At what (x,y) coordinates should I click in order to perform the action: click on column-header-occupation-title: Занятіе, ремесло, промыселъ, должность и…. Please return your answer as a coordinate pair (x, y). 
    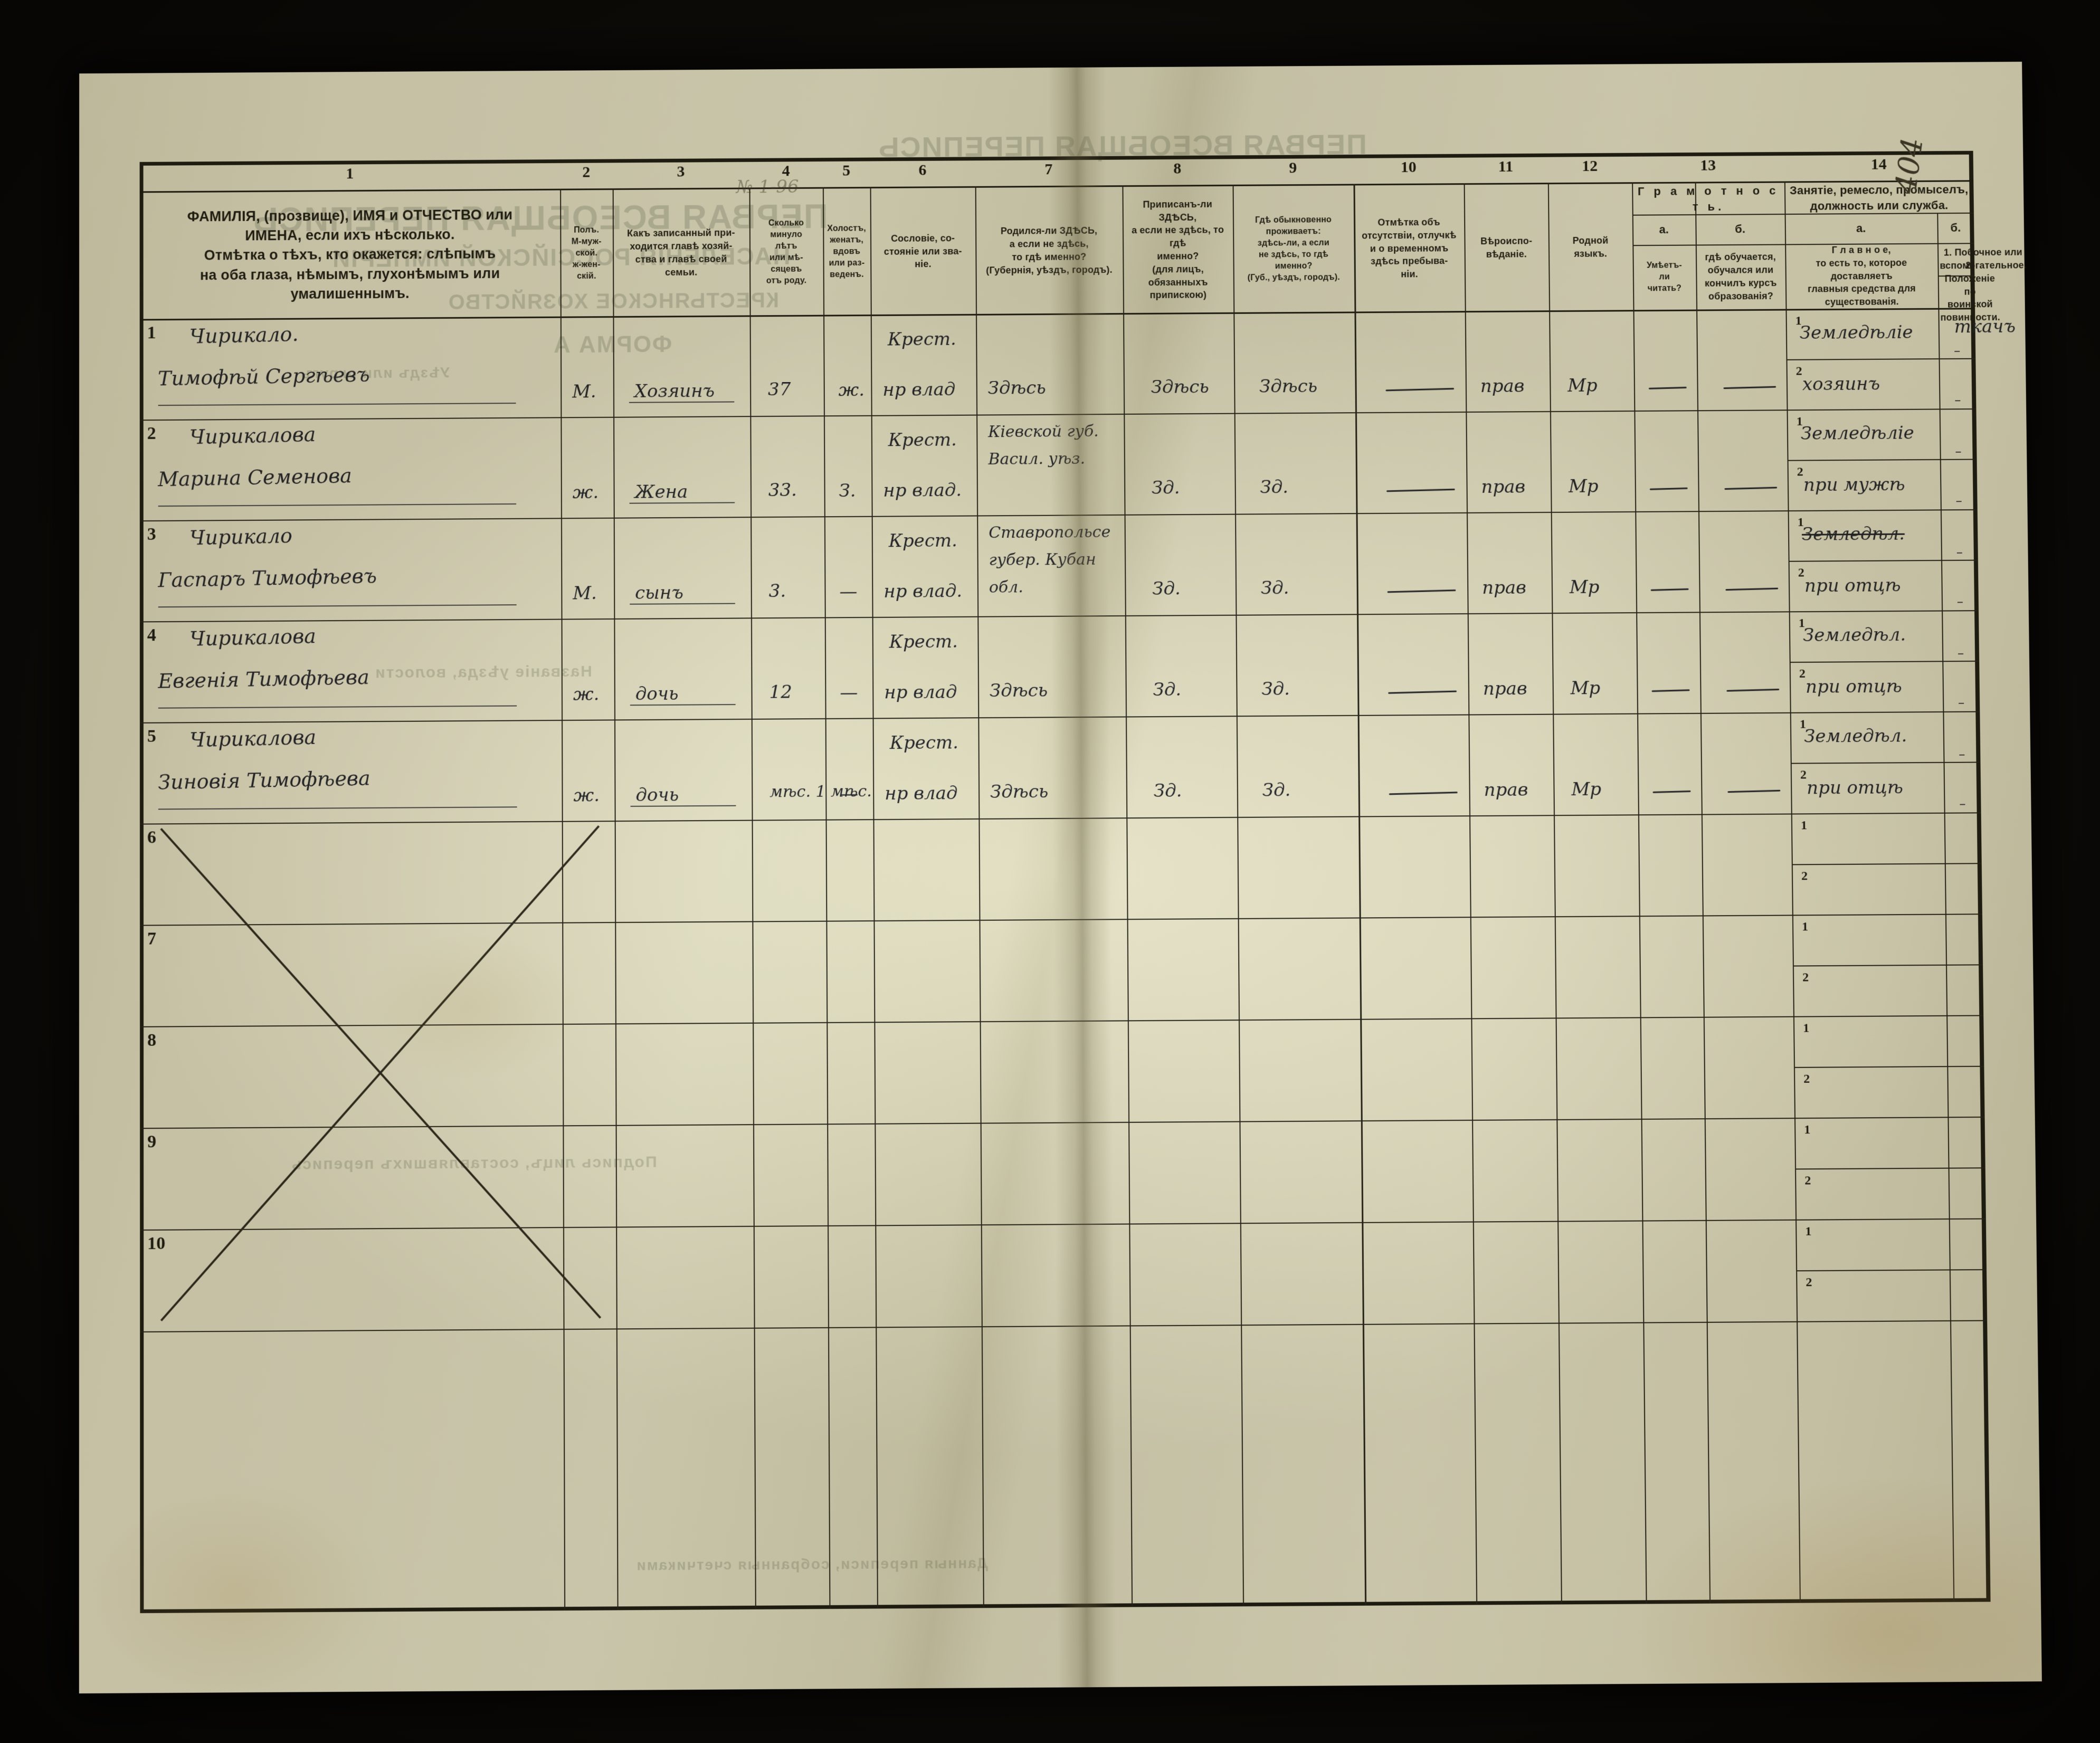
    Looking at the image, I should click on (1879, 198).